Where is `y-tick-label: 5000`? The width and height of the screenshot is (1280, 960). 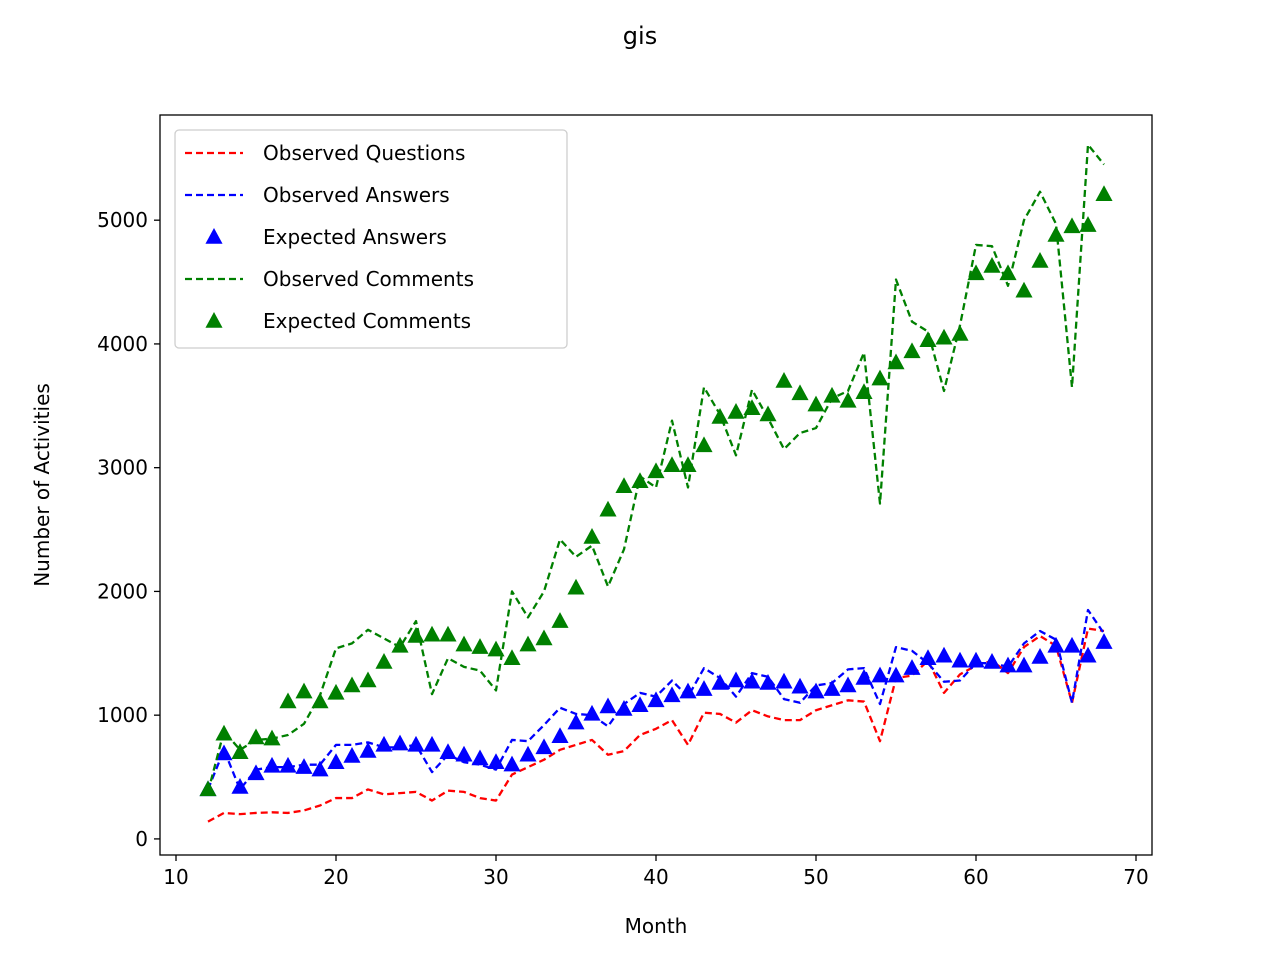
y-tick-label: 5000 is located at coordinates (122, 220).